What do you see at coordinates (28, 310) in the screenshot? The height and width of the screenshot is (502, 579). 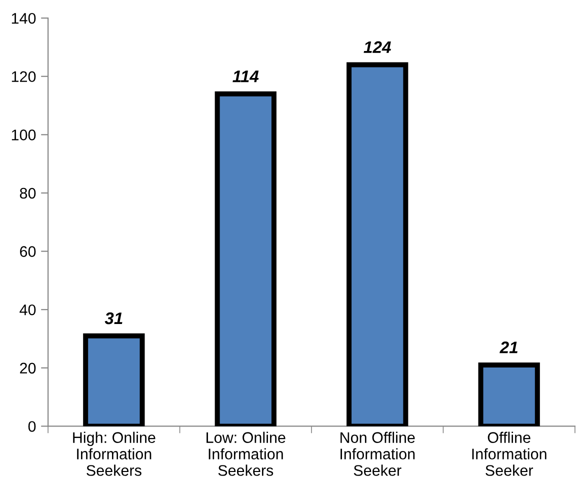 I see `y-tick-label: 40` at bounding box center [28, 310].